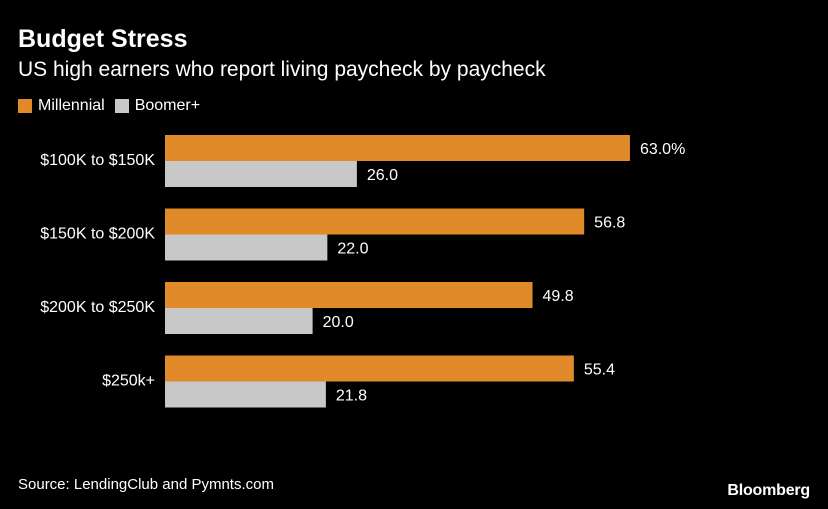  What do you see at coordinates (146, 484) in the screenshot?
I see `source-note: Source: LendingClub and Pymnts.com` at bounding box center [146, 484].